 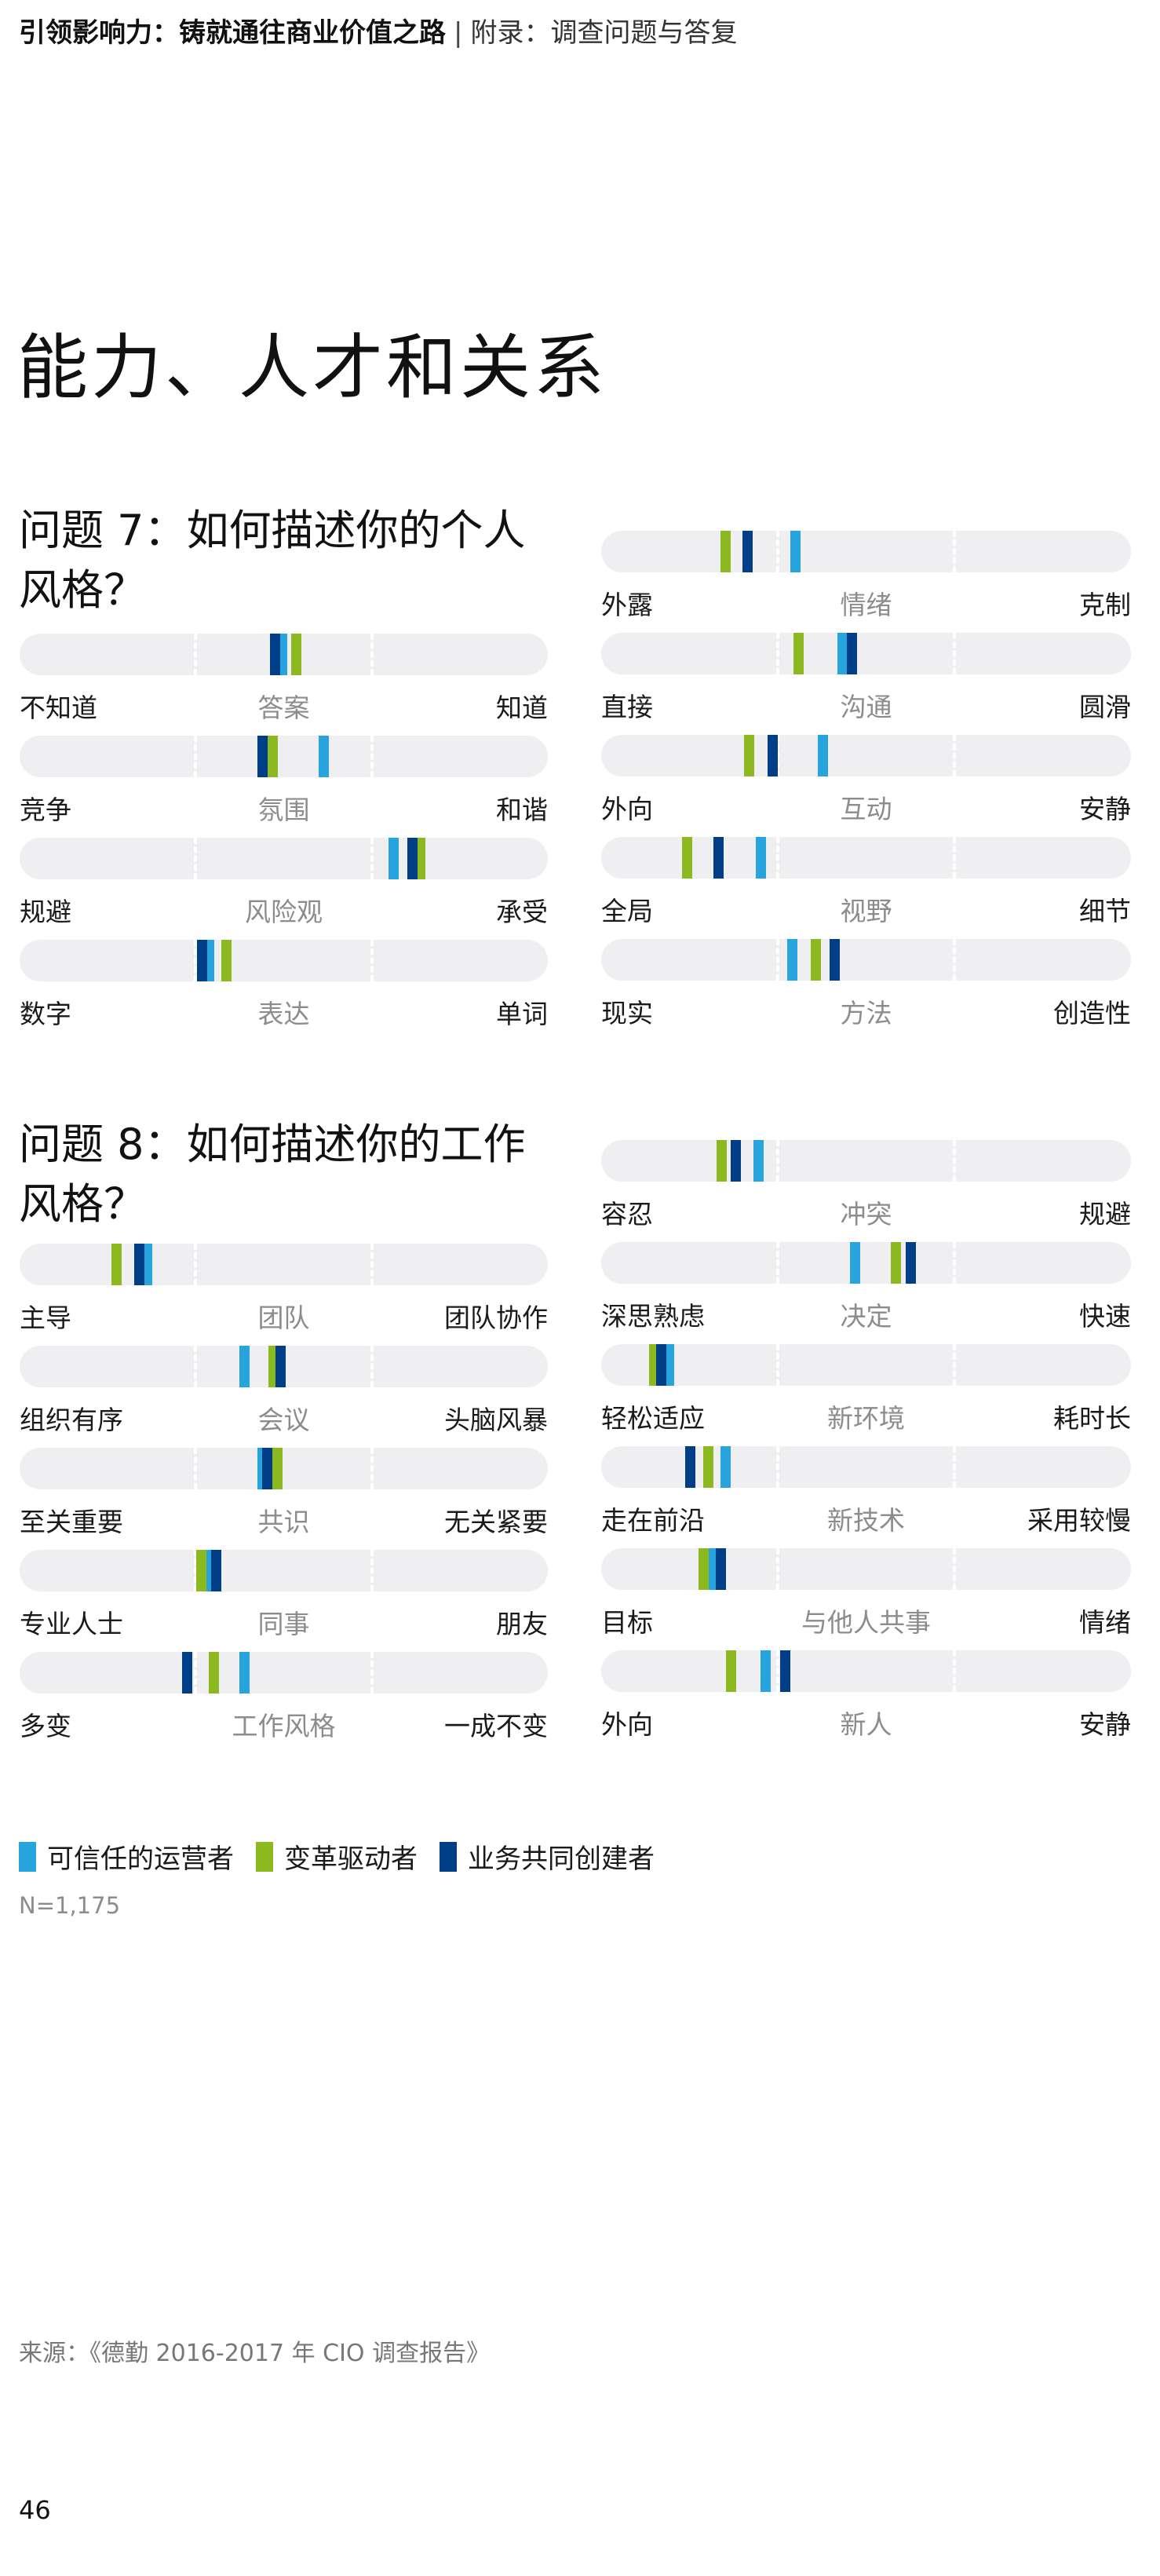 I want to click on scale-label-right: 细节, so click(x=1105, y=911).